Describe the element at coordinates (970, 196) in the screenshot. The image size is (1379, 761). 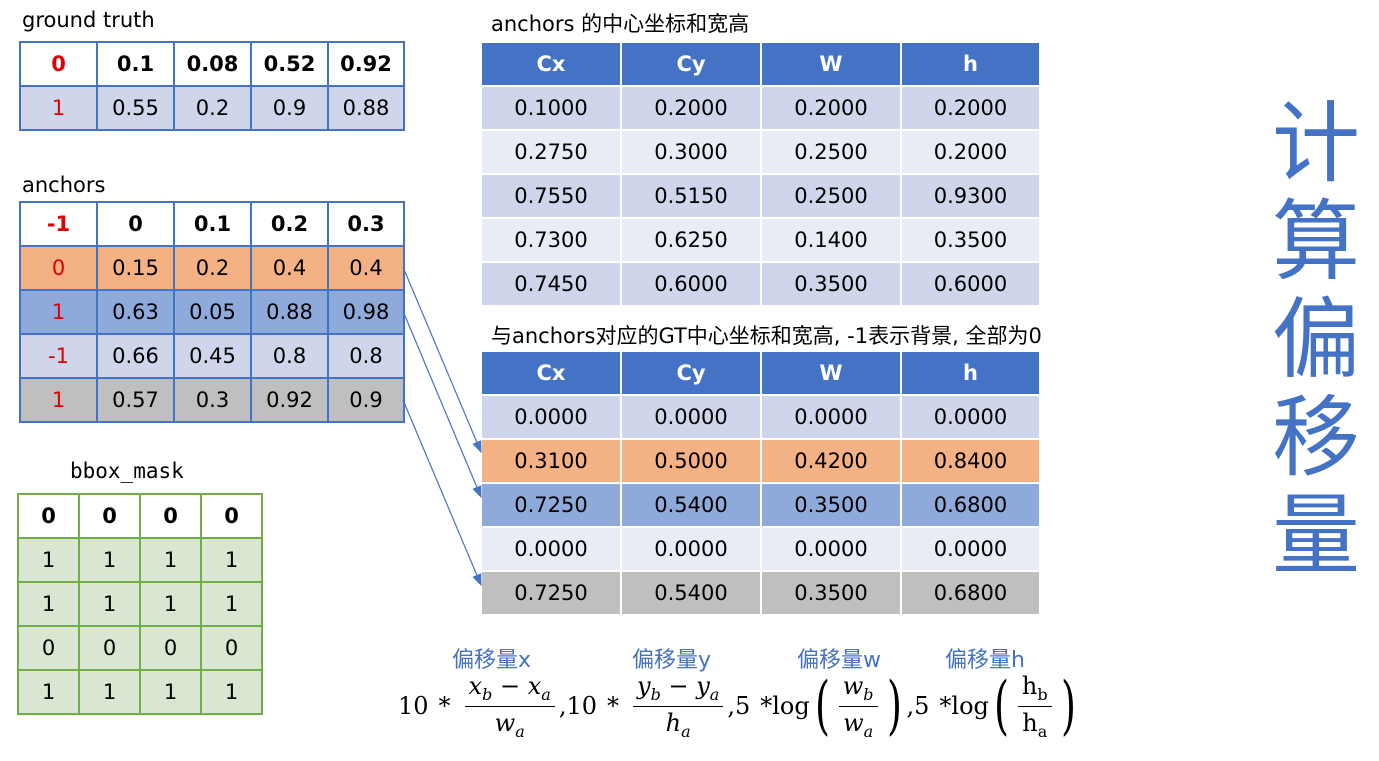
I see `table-cell: 0.9300` at that location.